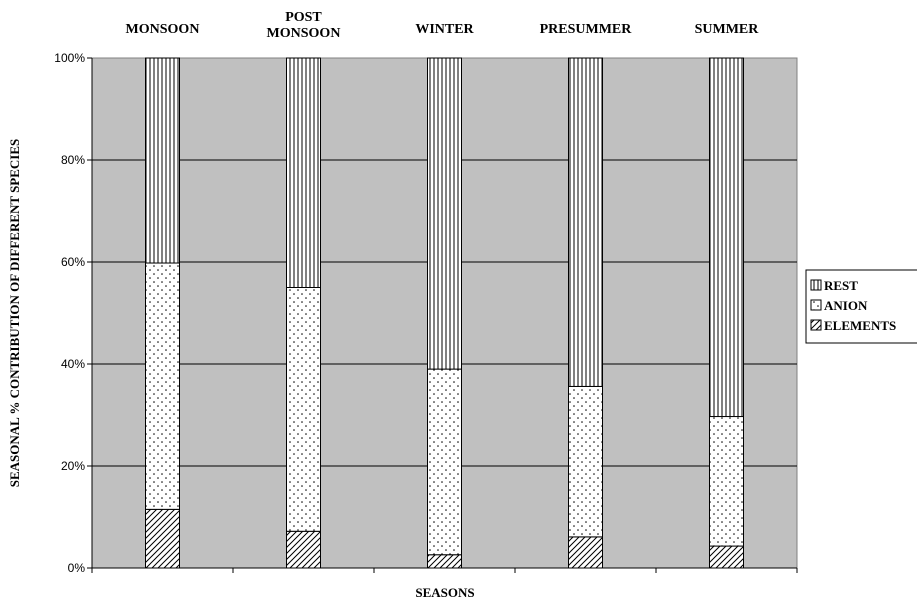 This screenshot has width=917, height=600. Describe the element at coordinates (73, 364) in the screenshot. I see `y-tick-label: 40%` at that location.